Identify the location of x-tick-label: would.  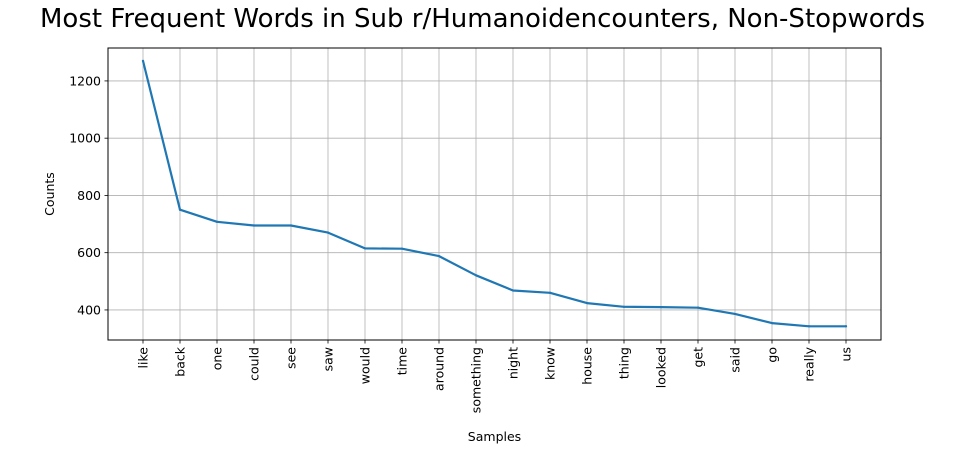
(365, 365).